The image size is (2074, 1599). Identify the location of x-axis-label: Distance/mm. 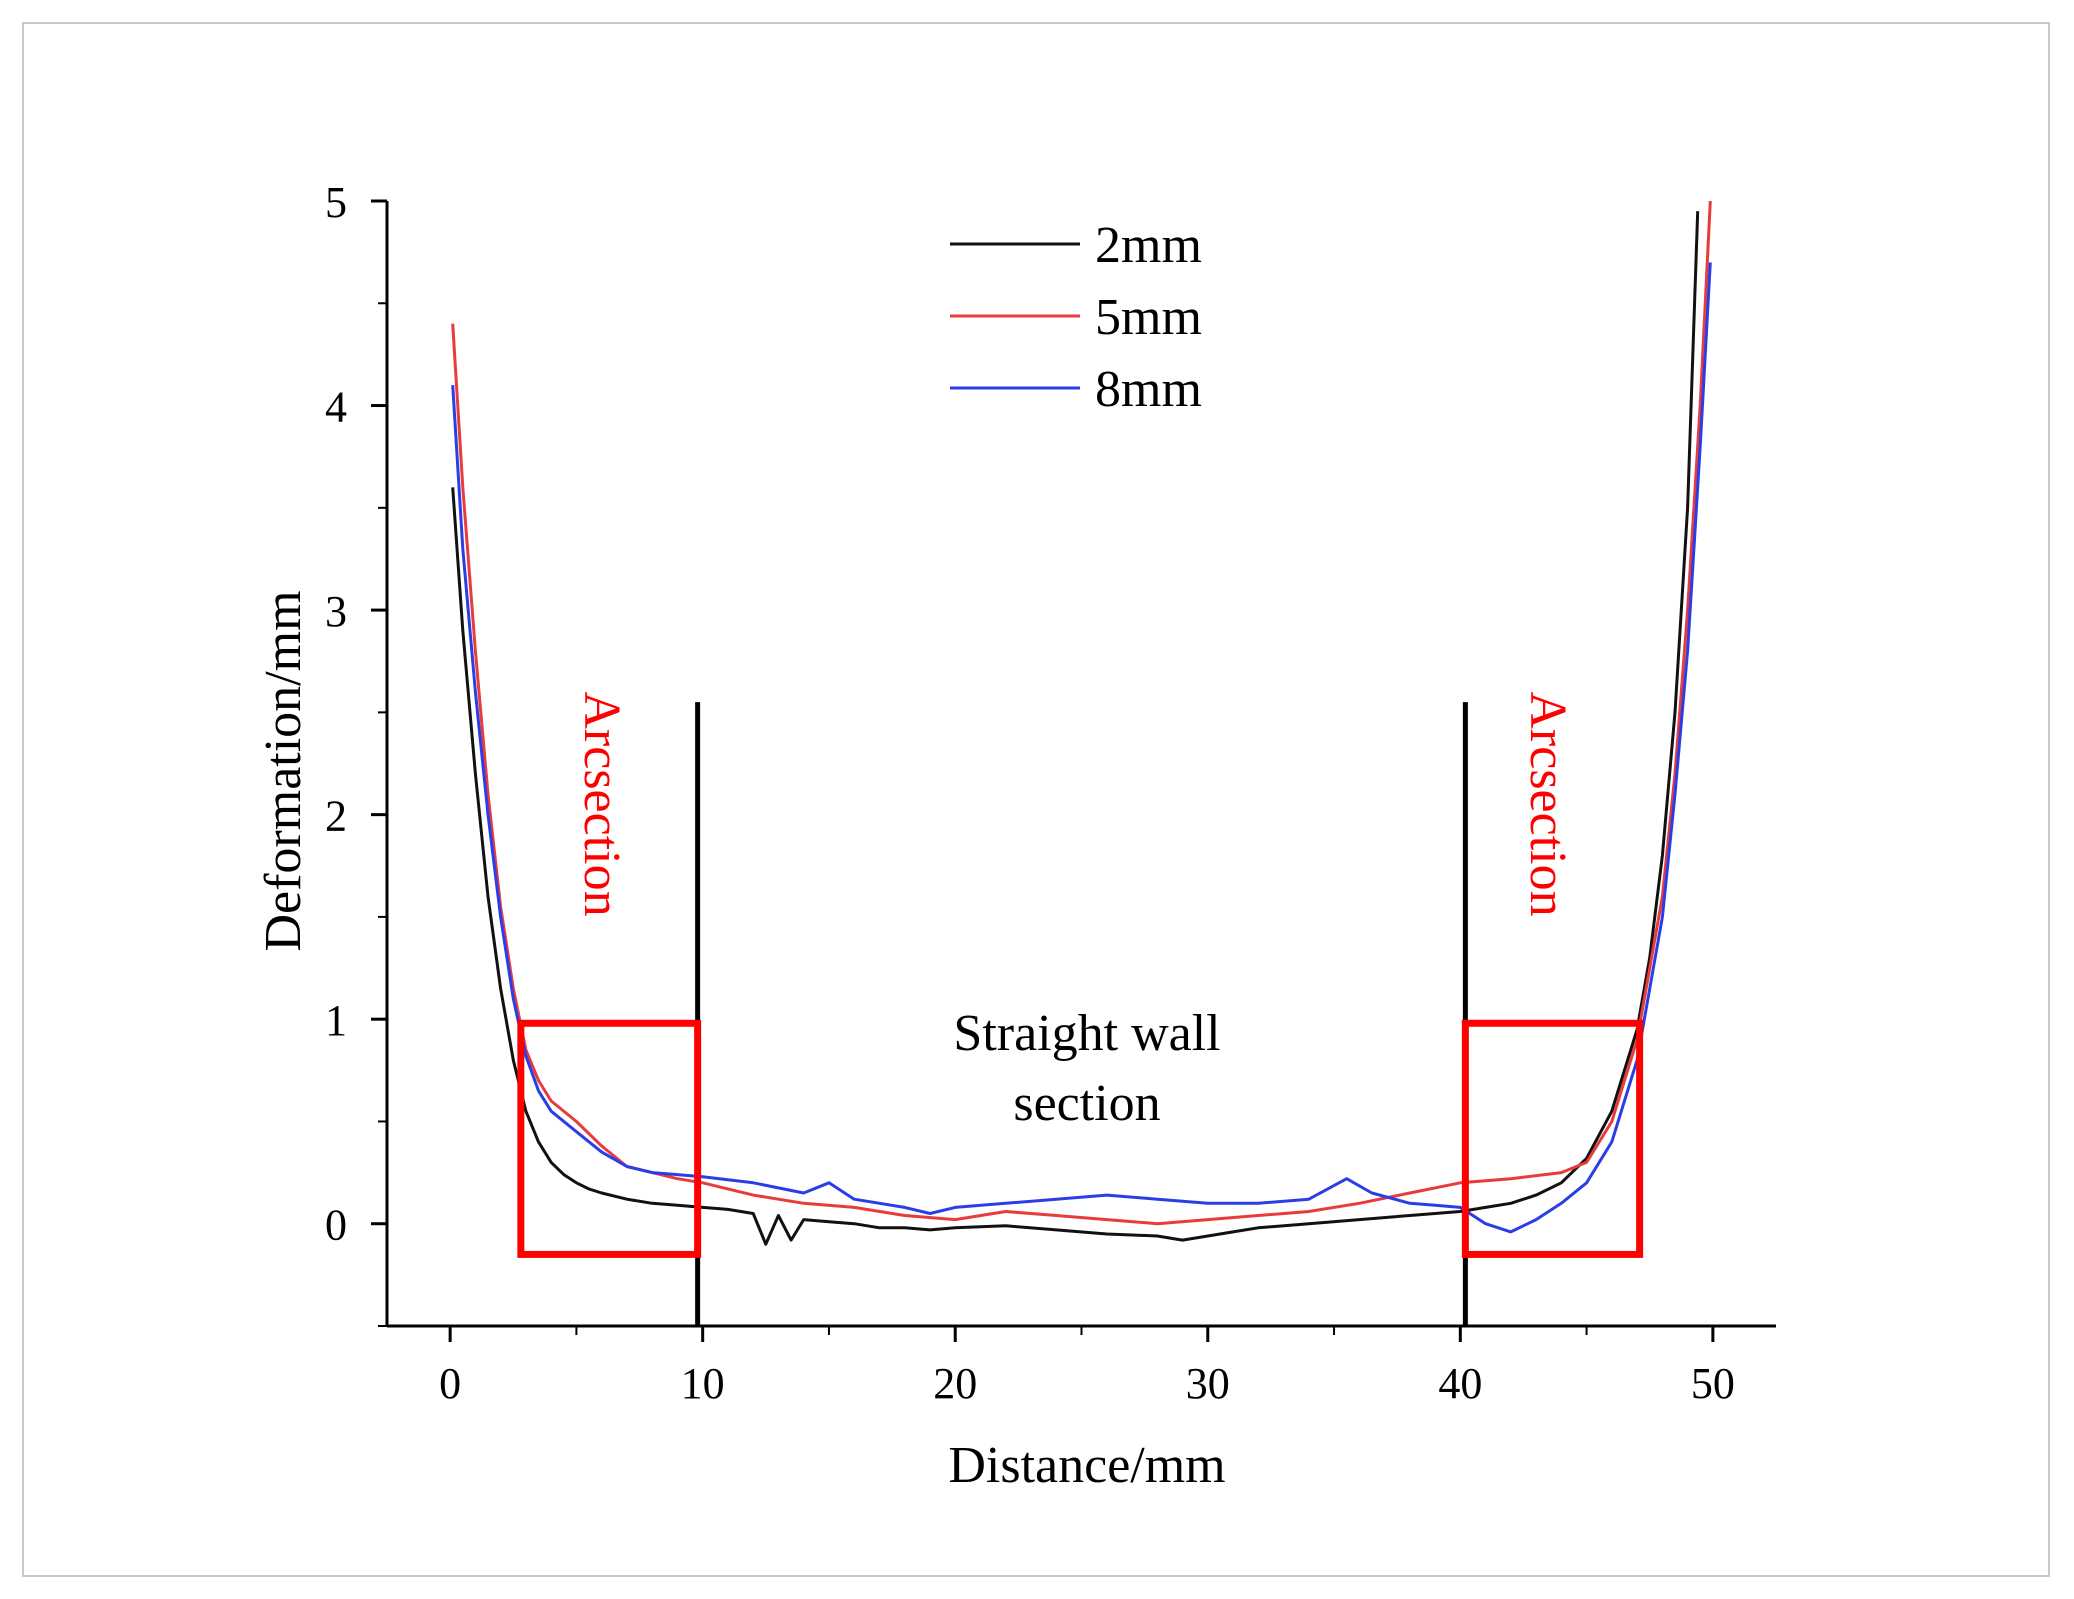
(1086, 1465).